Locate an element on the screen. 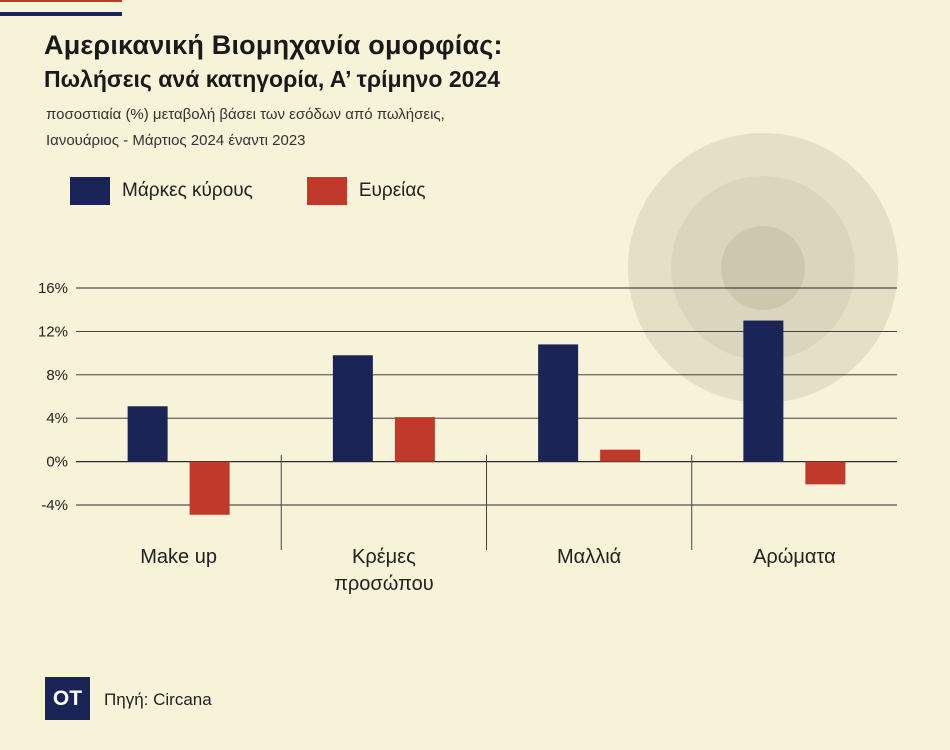 The width and height of the screenshot is (950, 750). decor-circle-inner is located at coordinates (763, 268).